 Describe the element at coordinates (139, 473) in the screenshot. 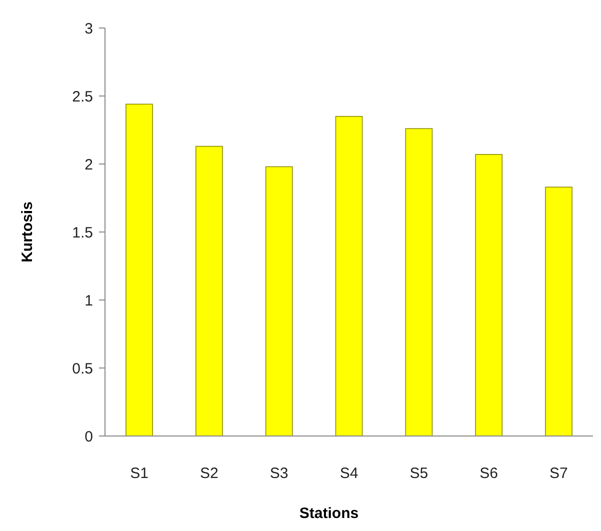

I see `x-tick-label: S1` at that location.